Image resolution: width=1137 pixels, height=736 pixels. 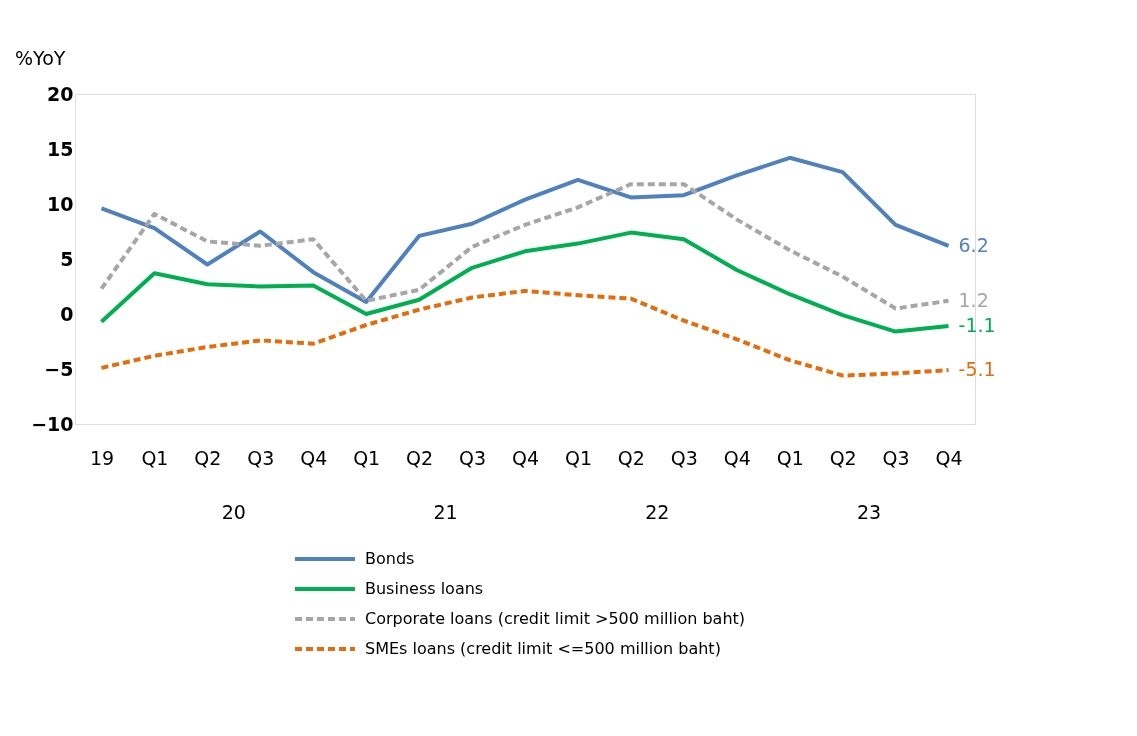 What do you see at coordinates (973, 299) in the screenshot?
I see `data-label: 1.2` at bounding box center [973, 299].